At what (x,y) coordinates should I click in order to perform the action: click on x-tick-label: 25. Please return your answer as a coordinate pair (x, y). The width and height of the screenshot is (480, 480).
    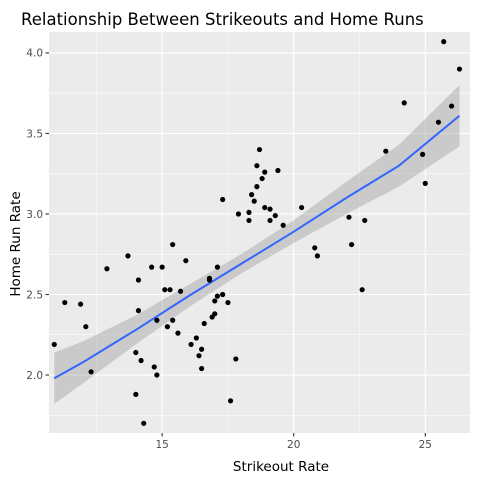
    Looking at the image, I should click on (425, 445).